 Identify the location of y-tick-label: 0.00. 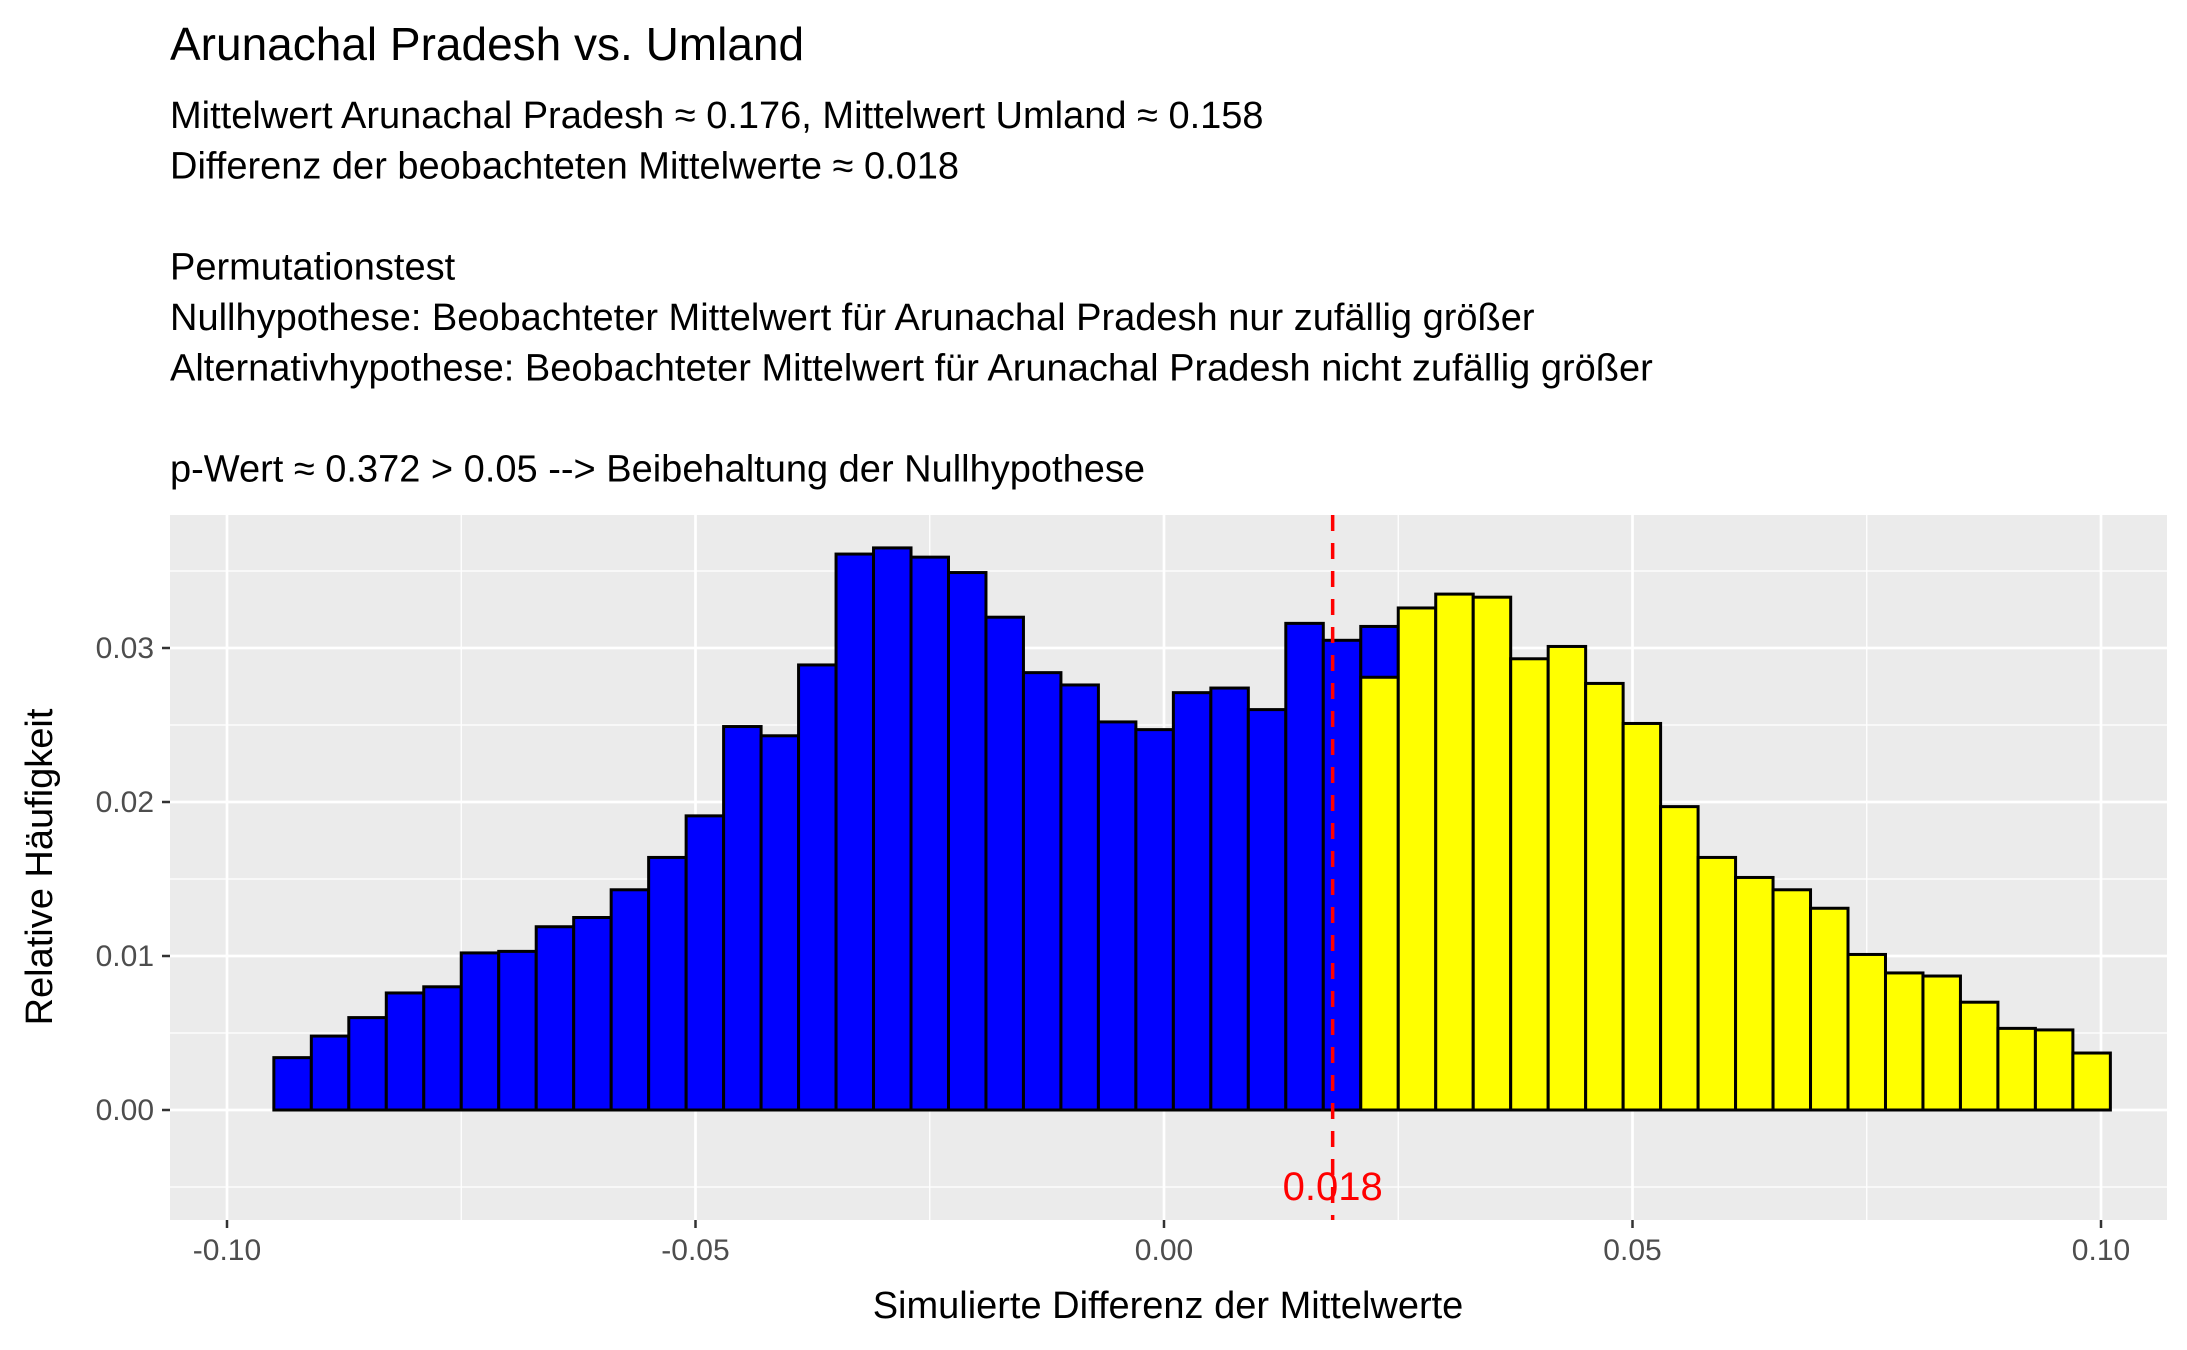
(125, 1110).